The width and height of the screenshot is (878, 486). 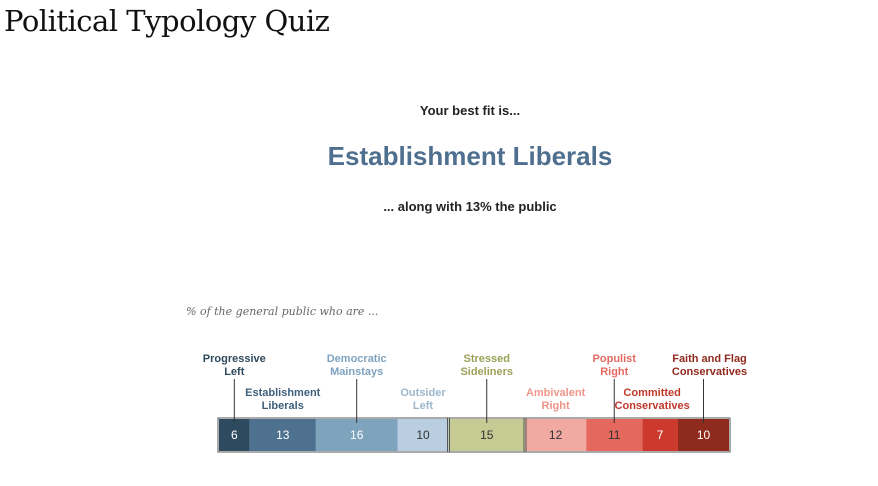 I want to click on bar-outsider-left, so click(x=423, y=435).